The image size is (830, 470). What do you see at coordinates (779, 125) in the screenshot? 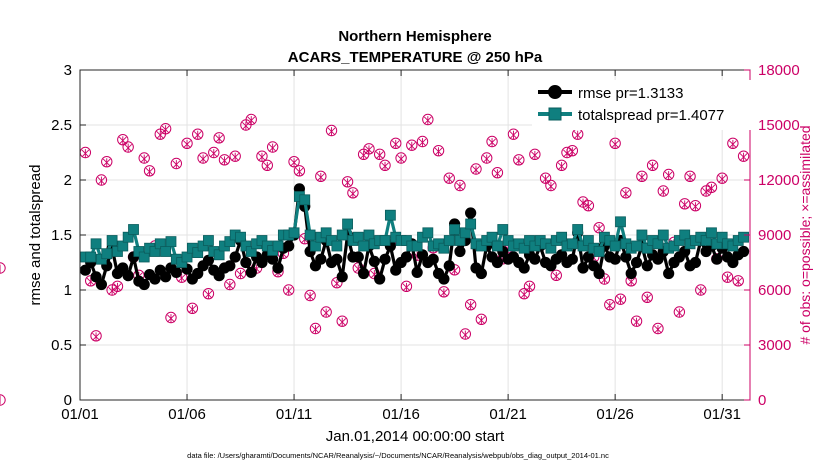
I see `right-y-tick-label: 15000` at bounding box center [779, 125].